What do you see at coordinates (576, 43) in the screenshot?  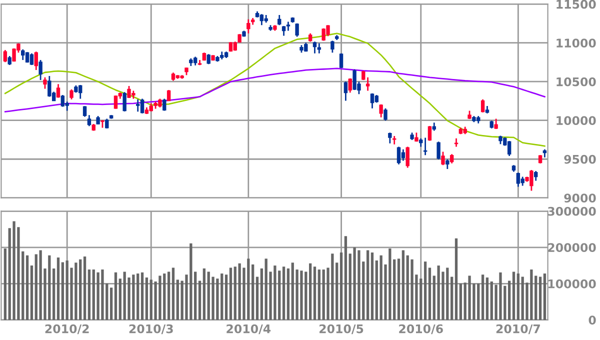 I see `y-tick-label: 11000` at bounding box center [576, 43].